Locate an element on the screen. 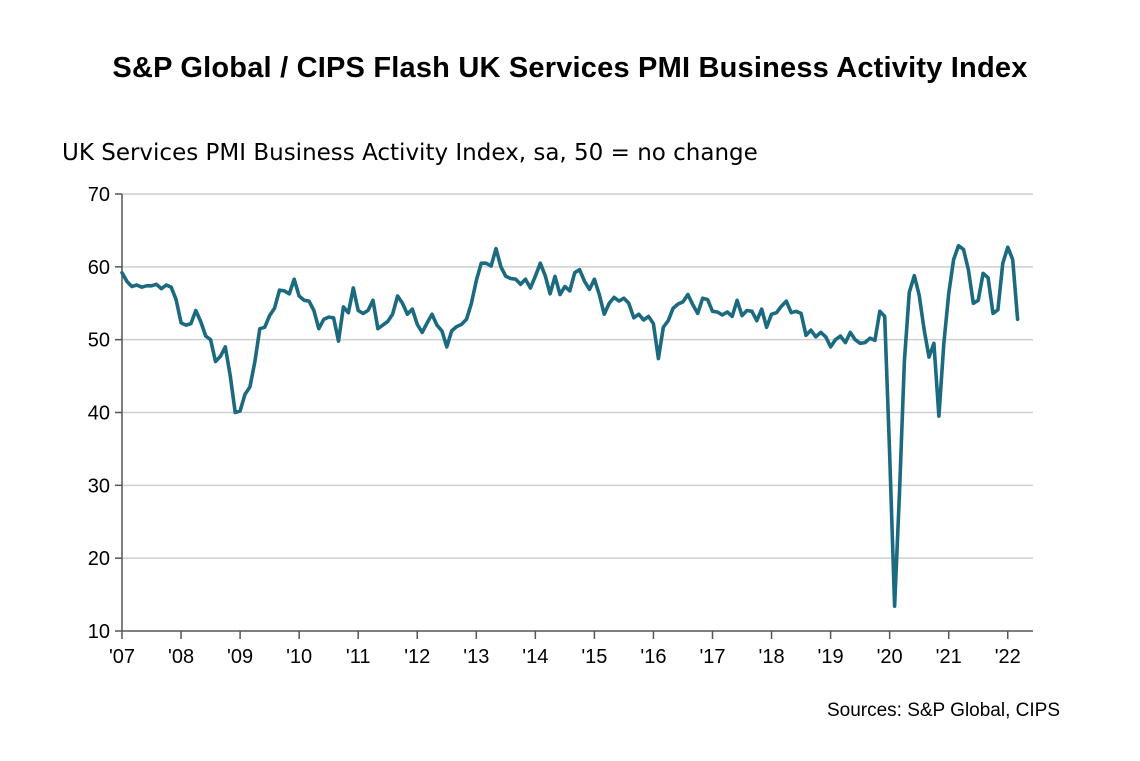 The height and width of the screenshot is (761, 1140). x-tick-label: '15 is located at coordinates (594, 657).